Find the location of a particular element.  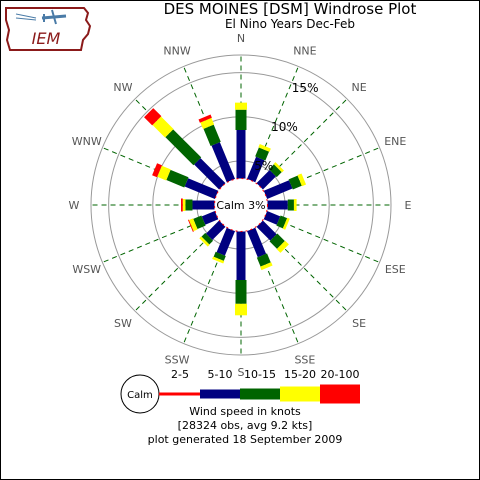

bar-e is located at coordinates (280, 205).